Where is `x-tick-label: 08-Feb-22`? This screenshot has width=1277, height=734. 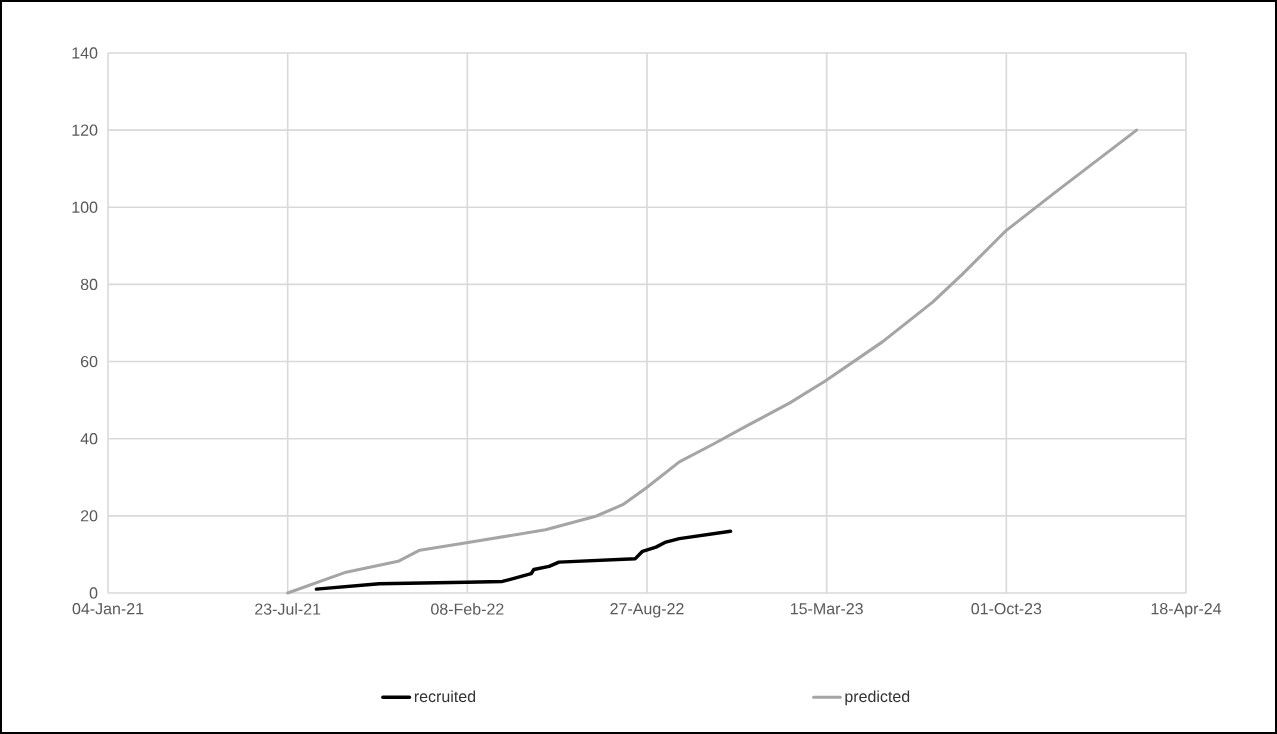 x-tick-label: 08-Feb-22 is located at coordinates (467, 609).